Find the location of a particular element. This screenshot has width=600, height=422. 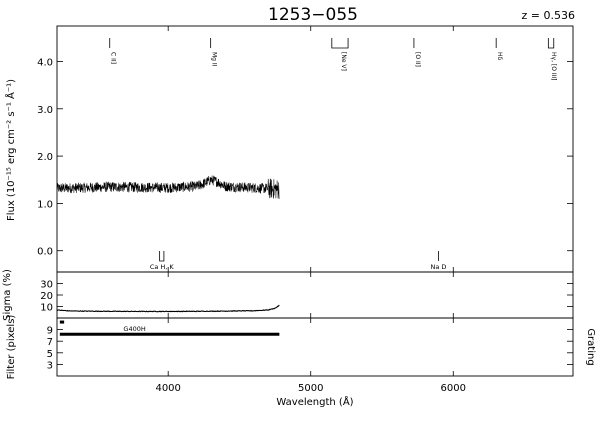

chart-title: 1253−055 is located at coordinates (313, 15).